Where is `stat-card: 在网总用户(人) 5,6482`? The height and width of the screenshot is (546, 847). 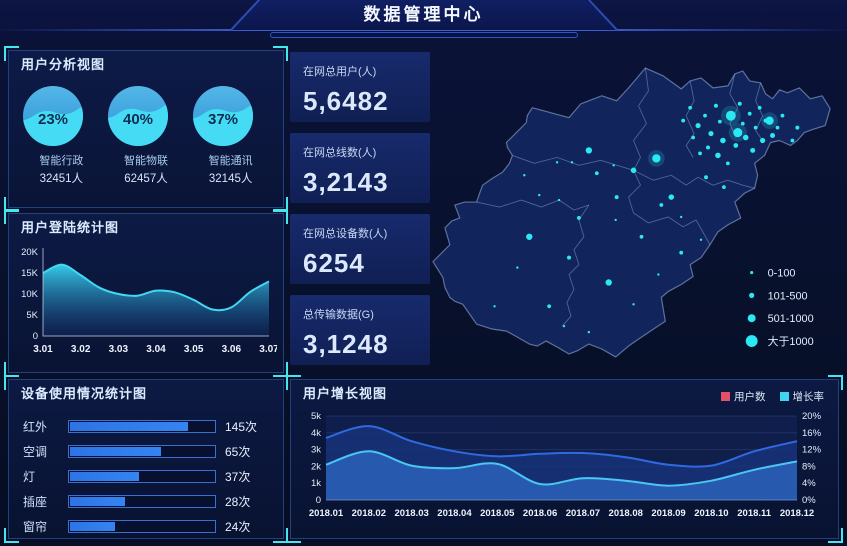 stat-card: 在网总用户(人) 5,6482 is located at coordinates (360, 87).